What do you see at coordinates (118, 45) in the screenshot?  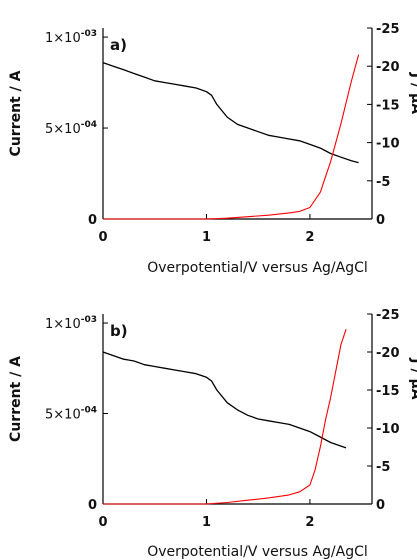 I see `panel-label: a)` at bounding box center [118, 45].